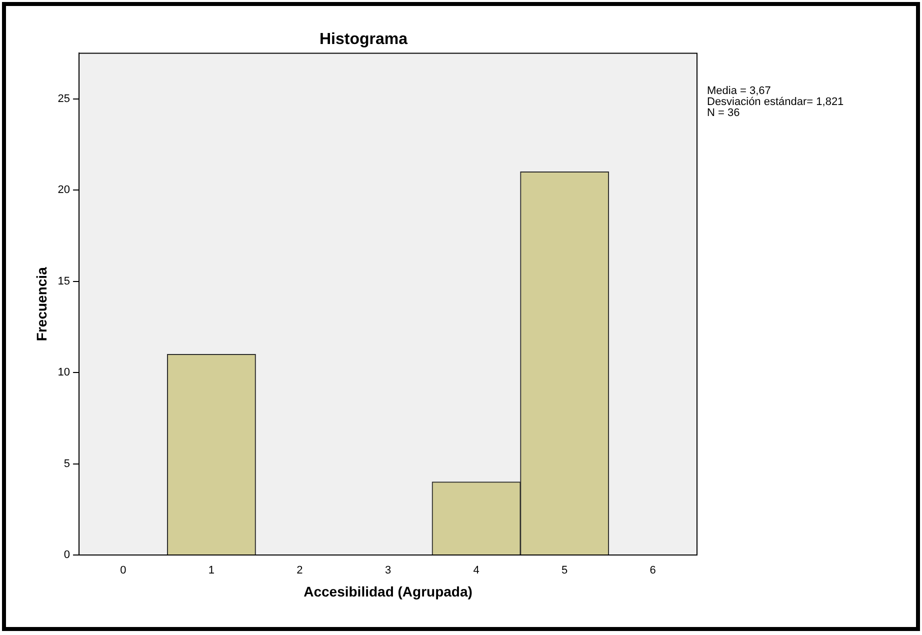 Image resolution: width=922 pixels, height=635 pixels. Describe the element at coordinates (64, 98) in the screenshot. I see `y-tick-label: 25` at that location.